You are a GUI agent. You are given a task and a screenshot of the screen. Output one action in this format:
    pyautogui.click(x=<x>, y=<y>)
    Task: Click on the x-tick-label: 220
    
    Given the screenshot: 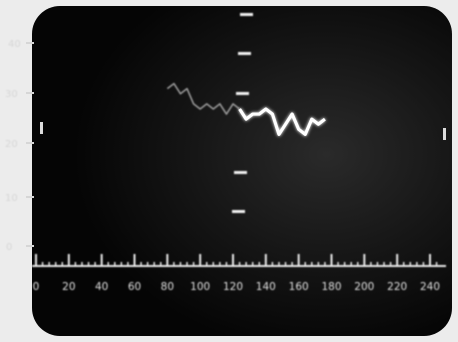 What is the action you would take?
    pyautogui.click(x=397, y=287)
    